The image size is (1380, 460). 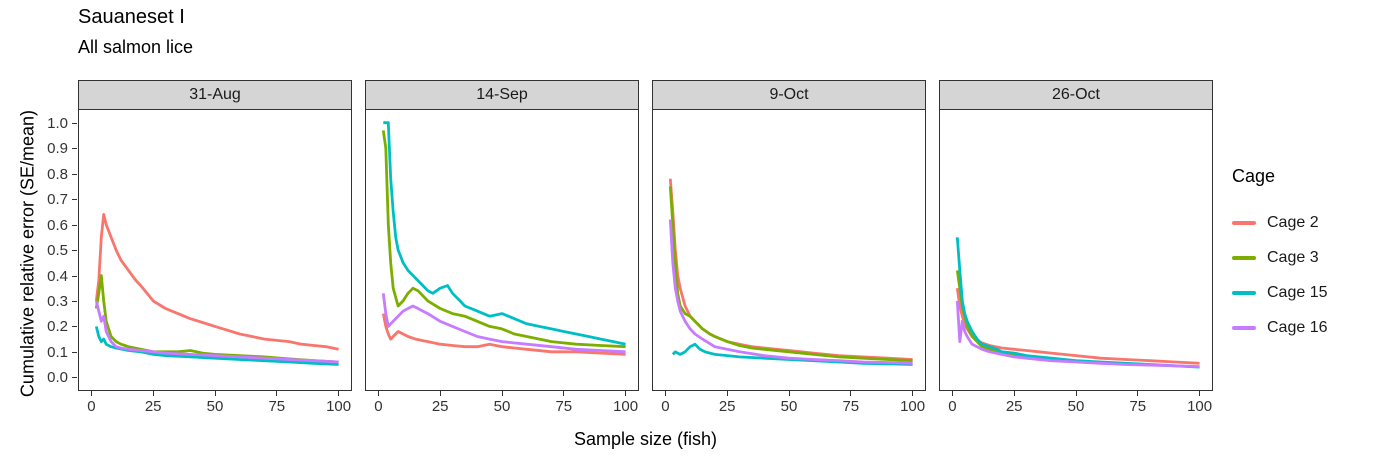 What do you see at coordinates (1254, 176) in the screenshot?
I see `legend-title: Cage` at bounding box center [1254, 176].